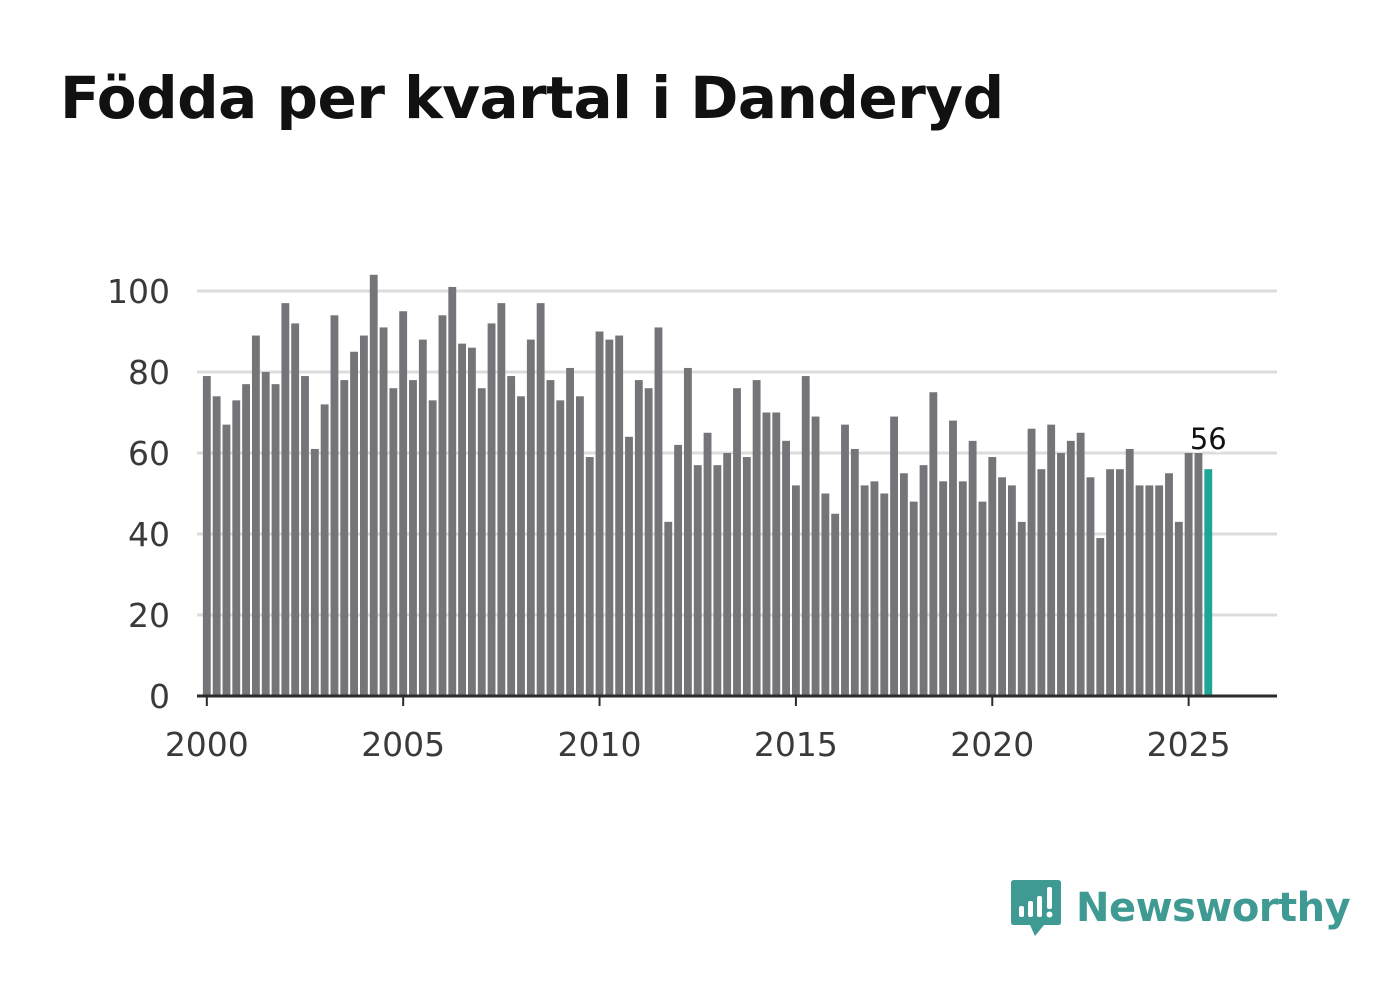 The height and width of the screenshot is (999, 1382). Describe the element at coordinates (1036, 908) in the screenshot. I see `newsworthy-bars-logo-icon` at that location.